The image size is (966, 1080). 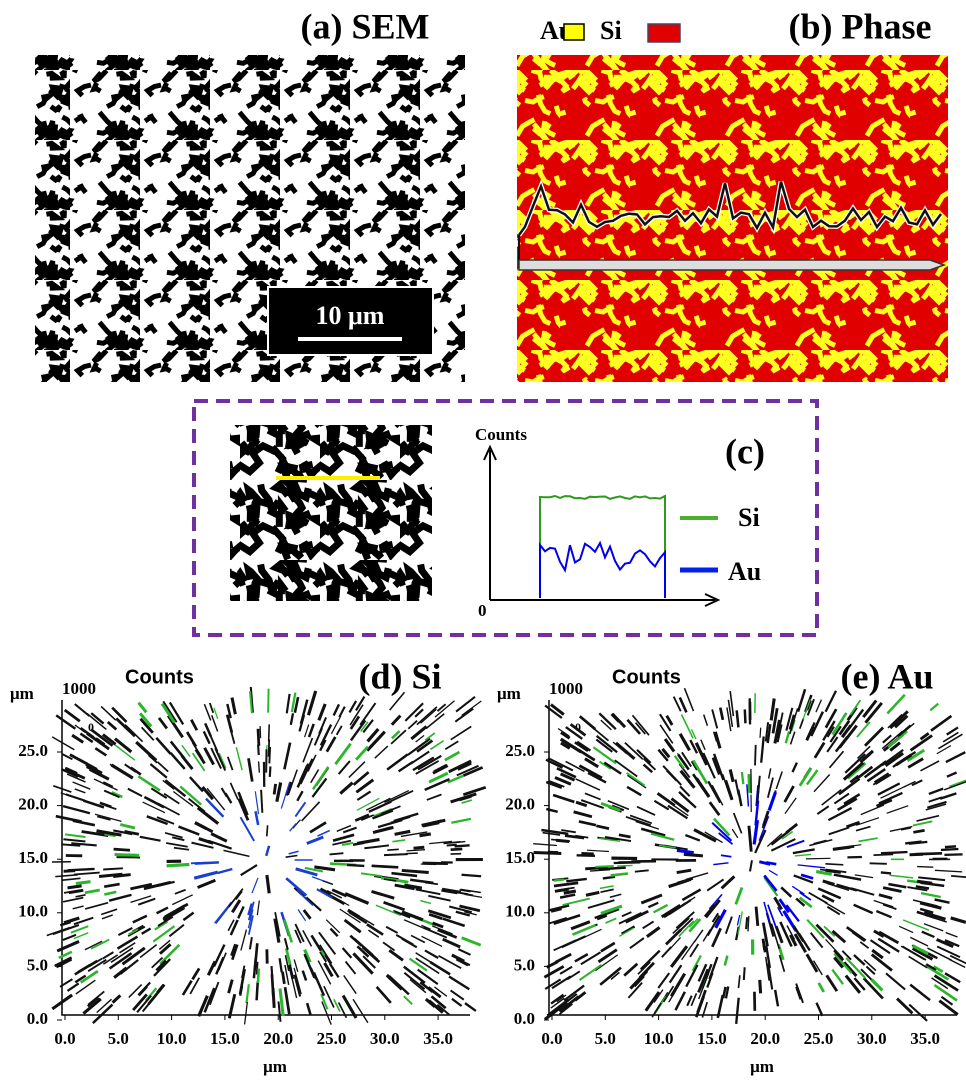 I want to click on x-tick-label: 20.0, so click(x=278, y=1038).